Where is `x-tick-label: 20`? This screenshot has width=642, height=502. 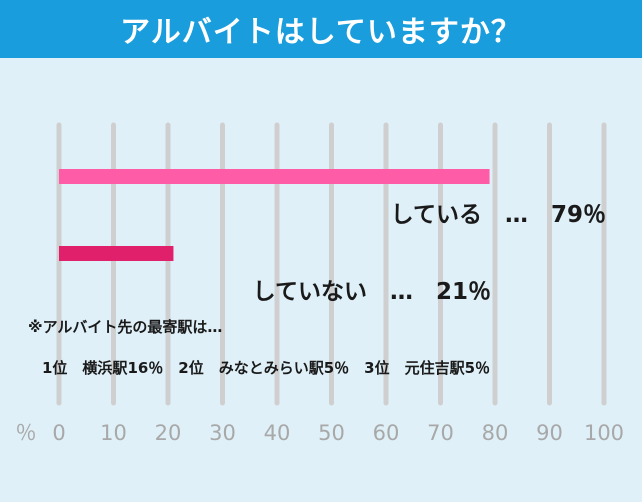
x-tick-label: 20 is located at coordinates (168, 433).